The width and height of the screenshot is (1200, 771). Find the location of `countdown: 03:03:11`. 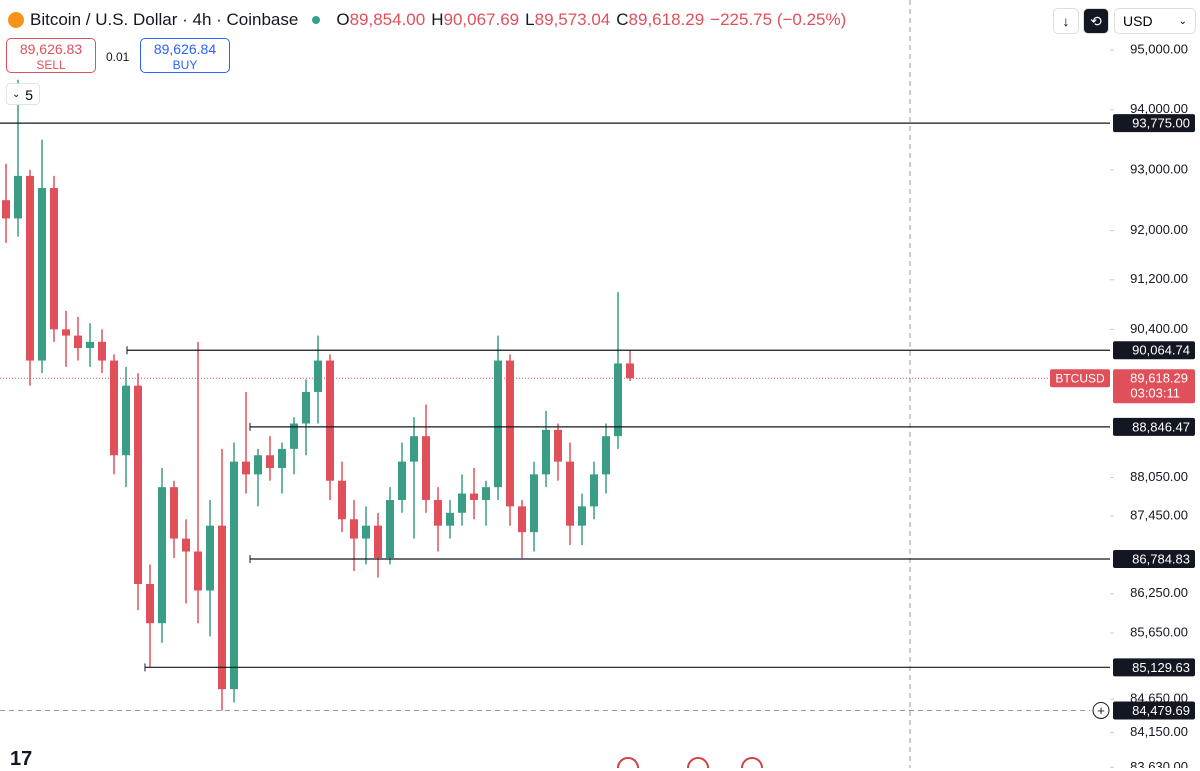

countdown: 03:03:11 is located at coordinates (1155, 393).